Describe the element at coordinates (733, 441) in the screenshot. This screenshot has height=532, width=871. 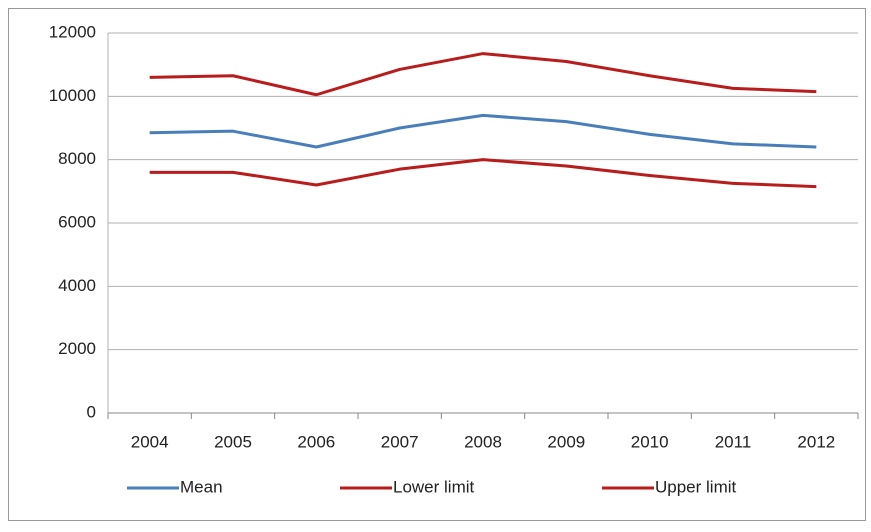
I see `x-tick-label: 2011` at that location.